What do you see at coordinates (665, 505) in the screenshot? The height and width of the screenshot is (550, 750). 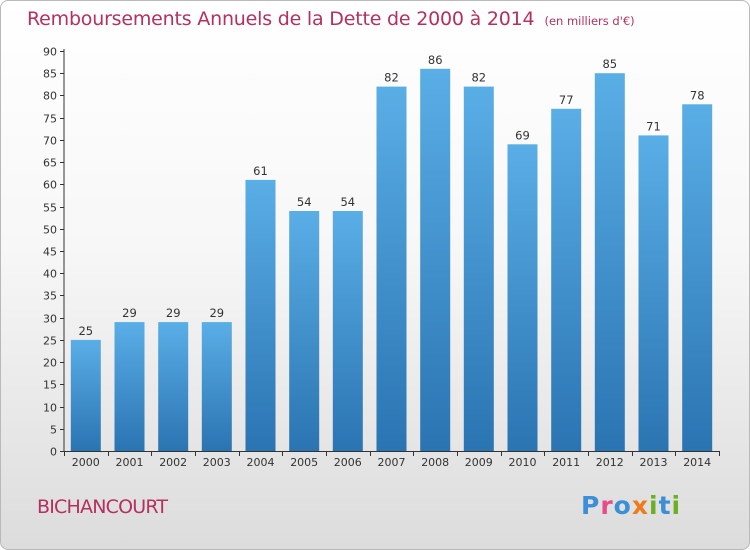 I see `logo-letter: t` at bounding box center [665, 505].